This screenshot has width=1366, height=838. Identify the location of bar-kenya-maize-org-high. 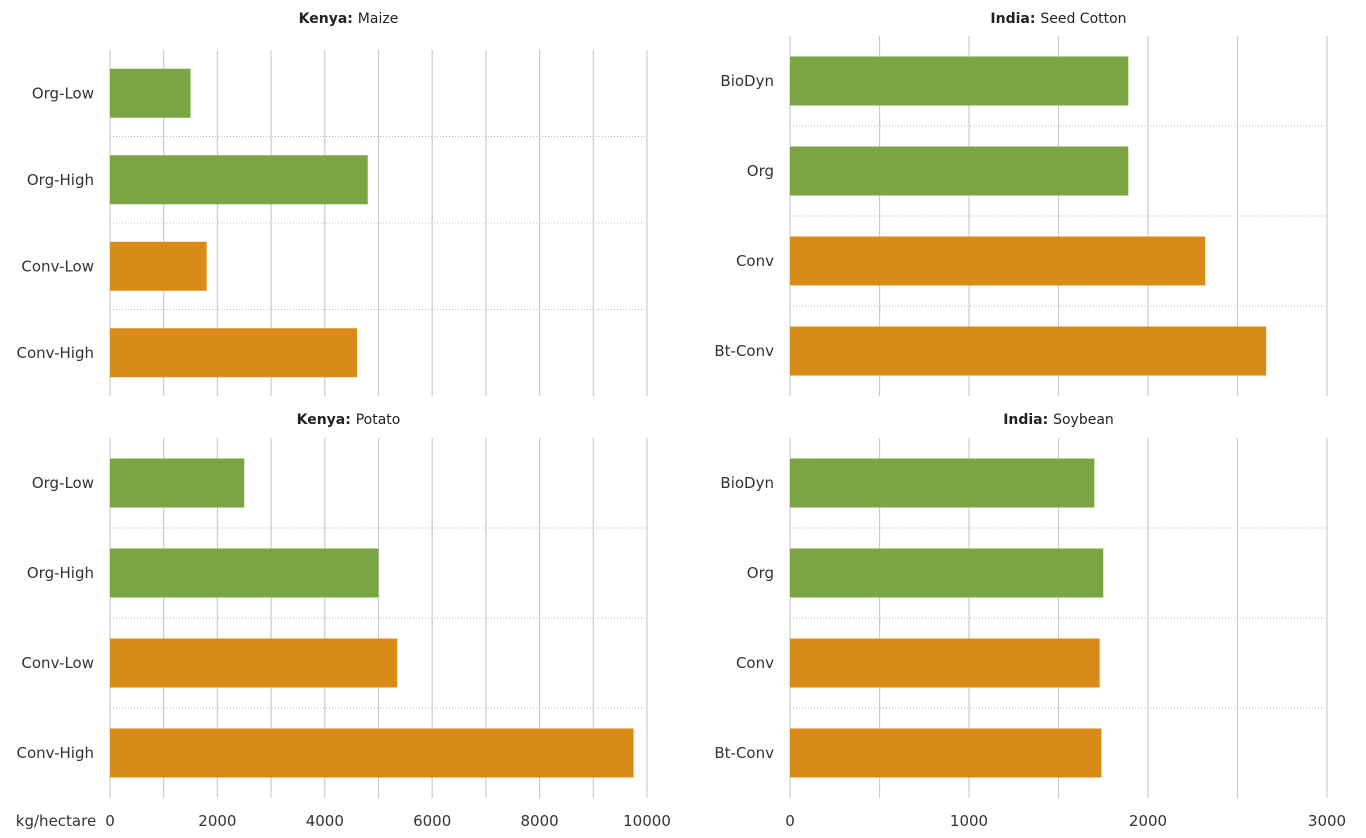
(239, 180).